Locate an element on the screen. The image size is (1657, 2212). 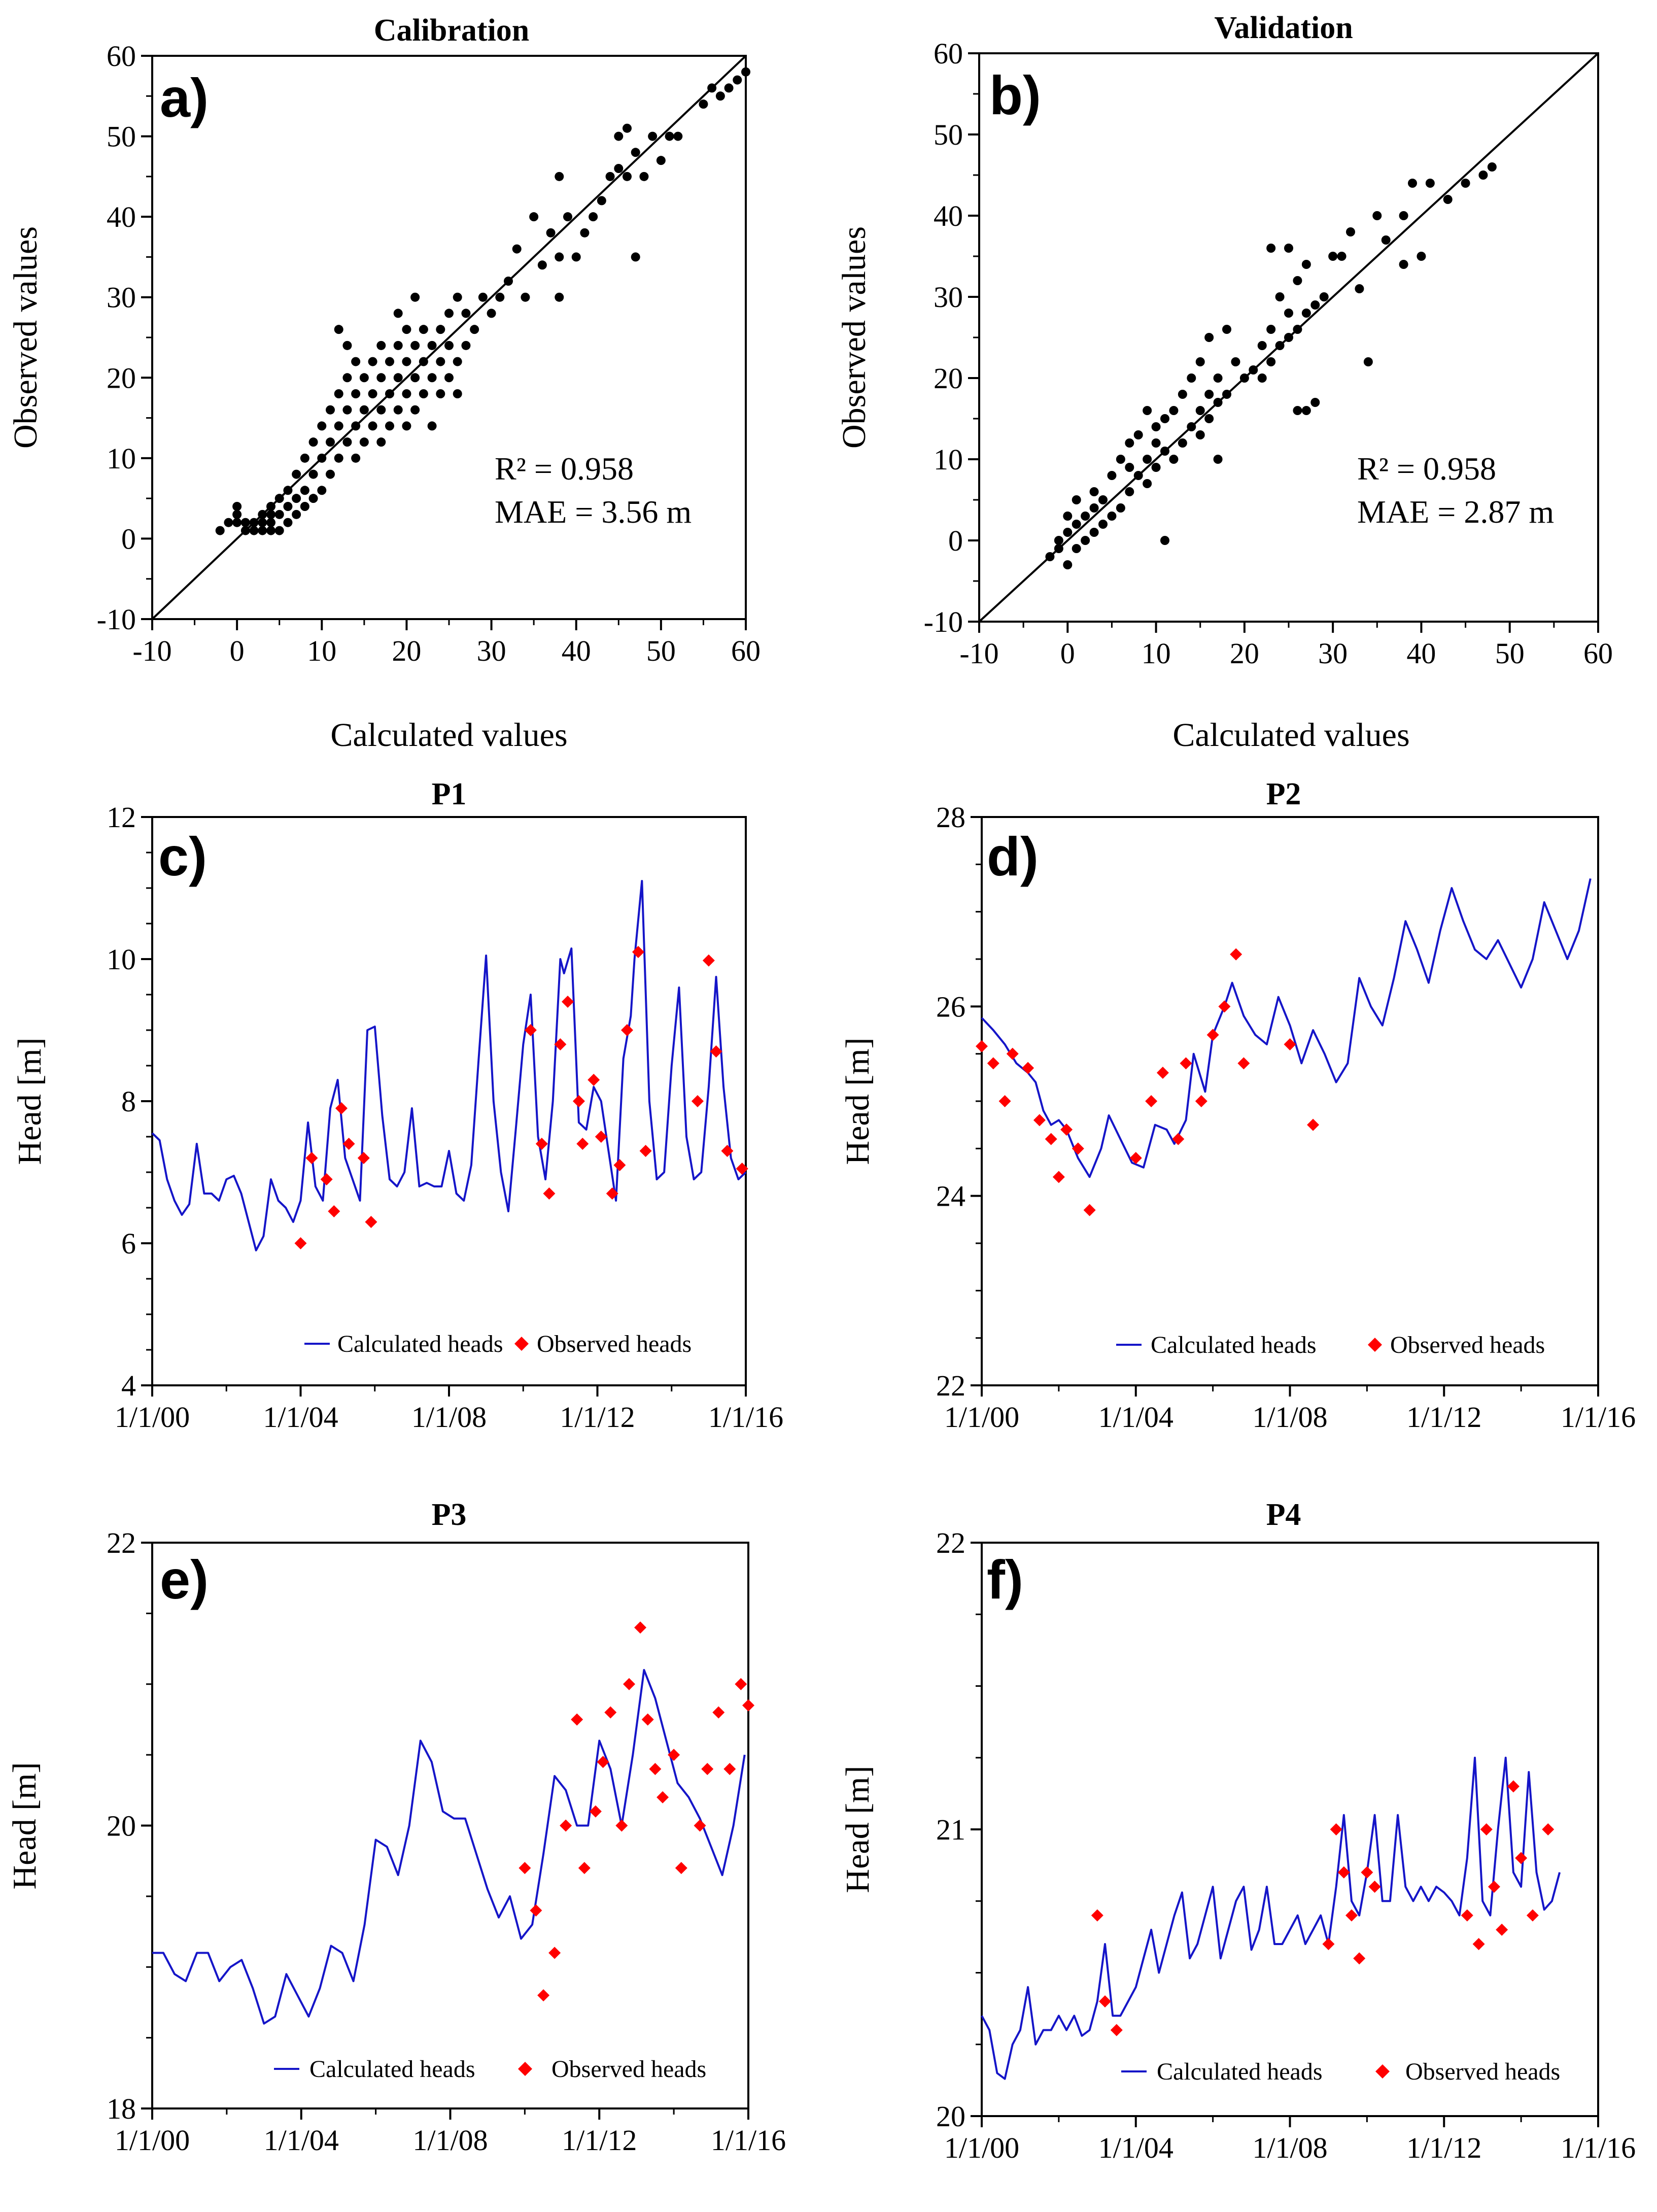
y-tick-label: 30 is located at coordinates (122, 297).